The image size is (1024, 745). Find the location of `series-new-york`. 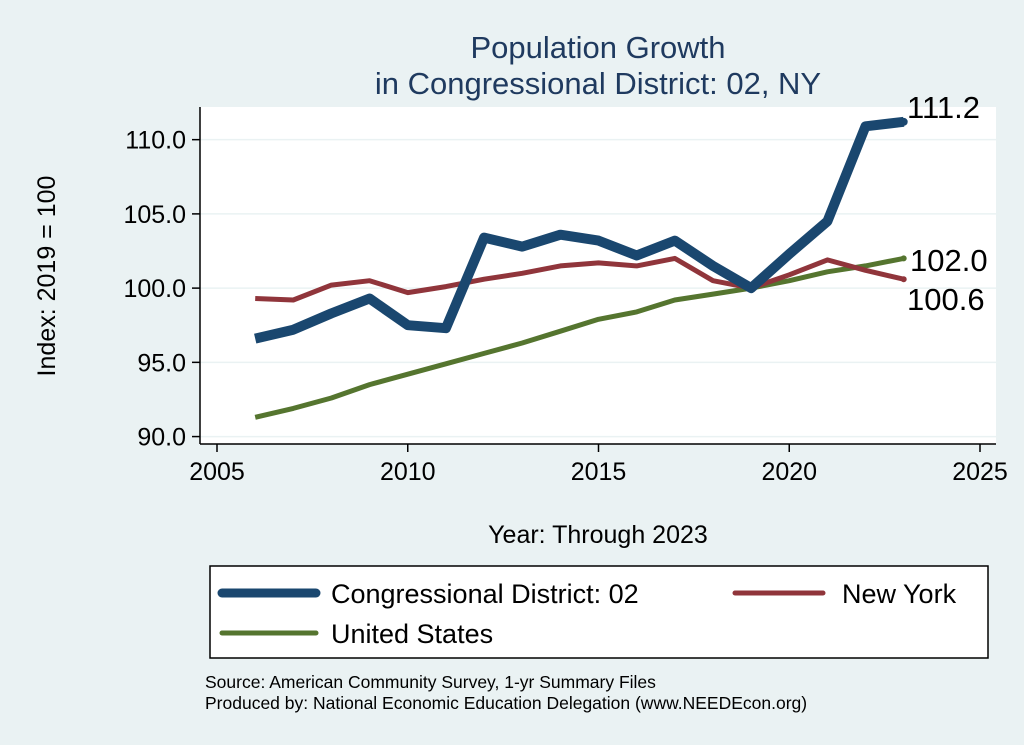

series-new-york is located at coordinates (580, 279).